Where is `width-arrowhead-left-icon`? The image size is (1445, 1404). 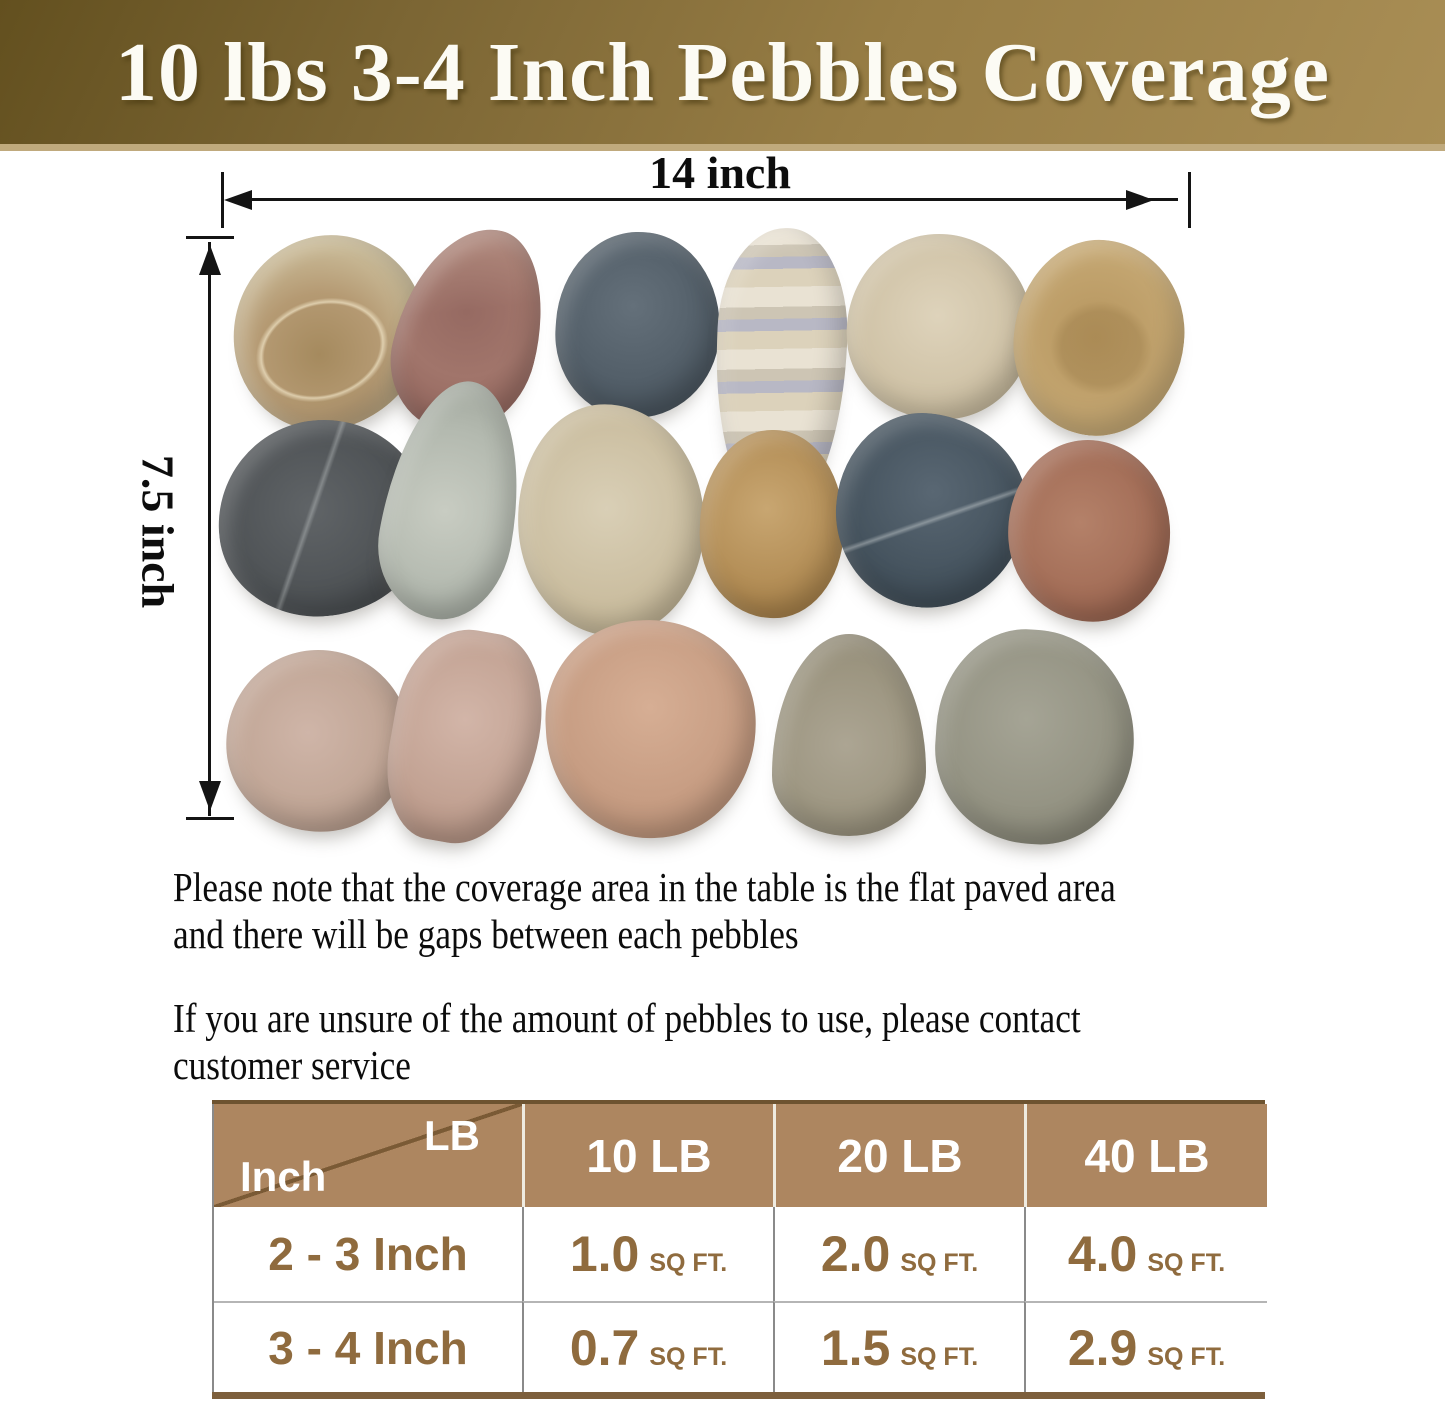 width-arrowhead-left-icon is located at coordinates (238, 200).